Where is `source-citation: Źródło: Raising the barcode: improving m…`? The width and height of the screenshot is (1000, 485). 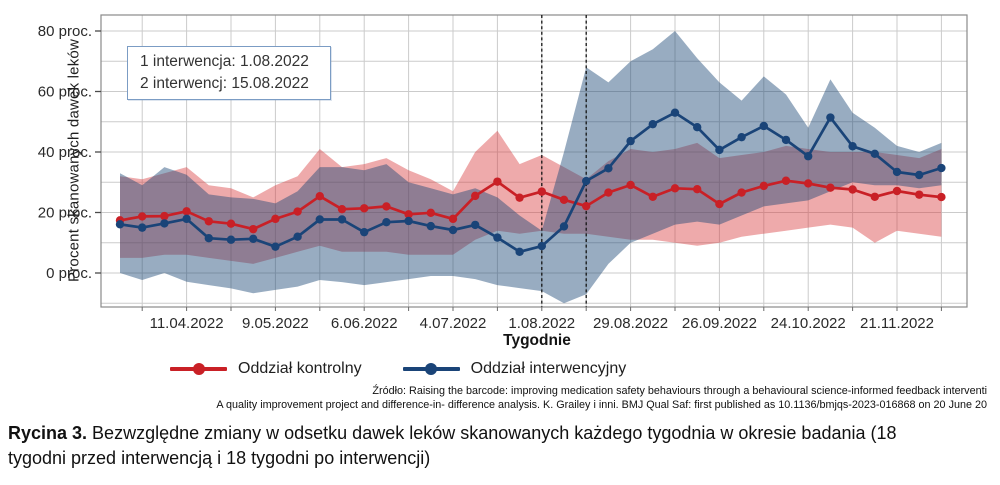
source-citation: Źródło: Raising the barcode: improving m… is located at coordinates (507, 398).